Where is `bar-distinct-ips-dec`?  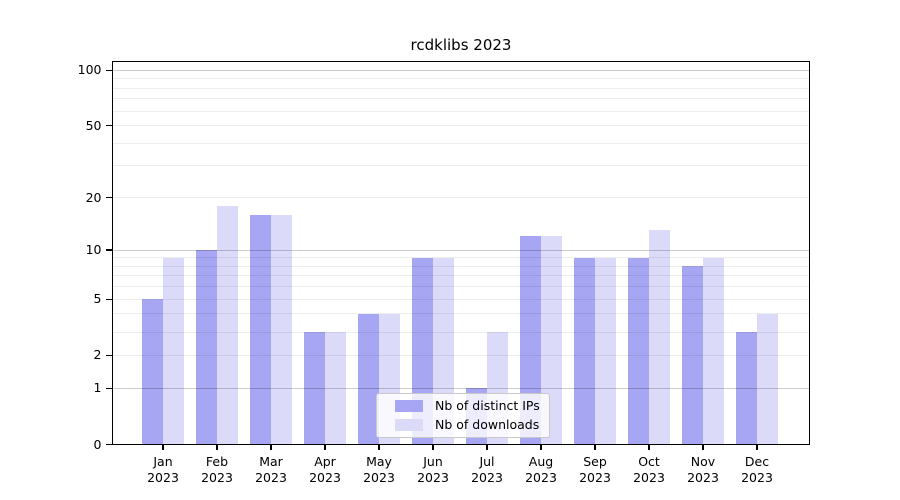
bar-distinct-ips-dec is located at coordinates (746, 388).